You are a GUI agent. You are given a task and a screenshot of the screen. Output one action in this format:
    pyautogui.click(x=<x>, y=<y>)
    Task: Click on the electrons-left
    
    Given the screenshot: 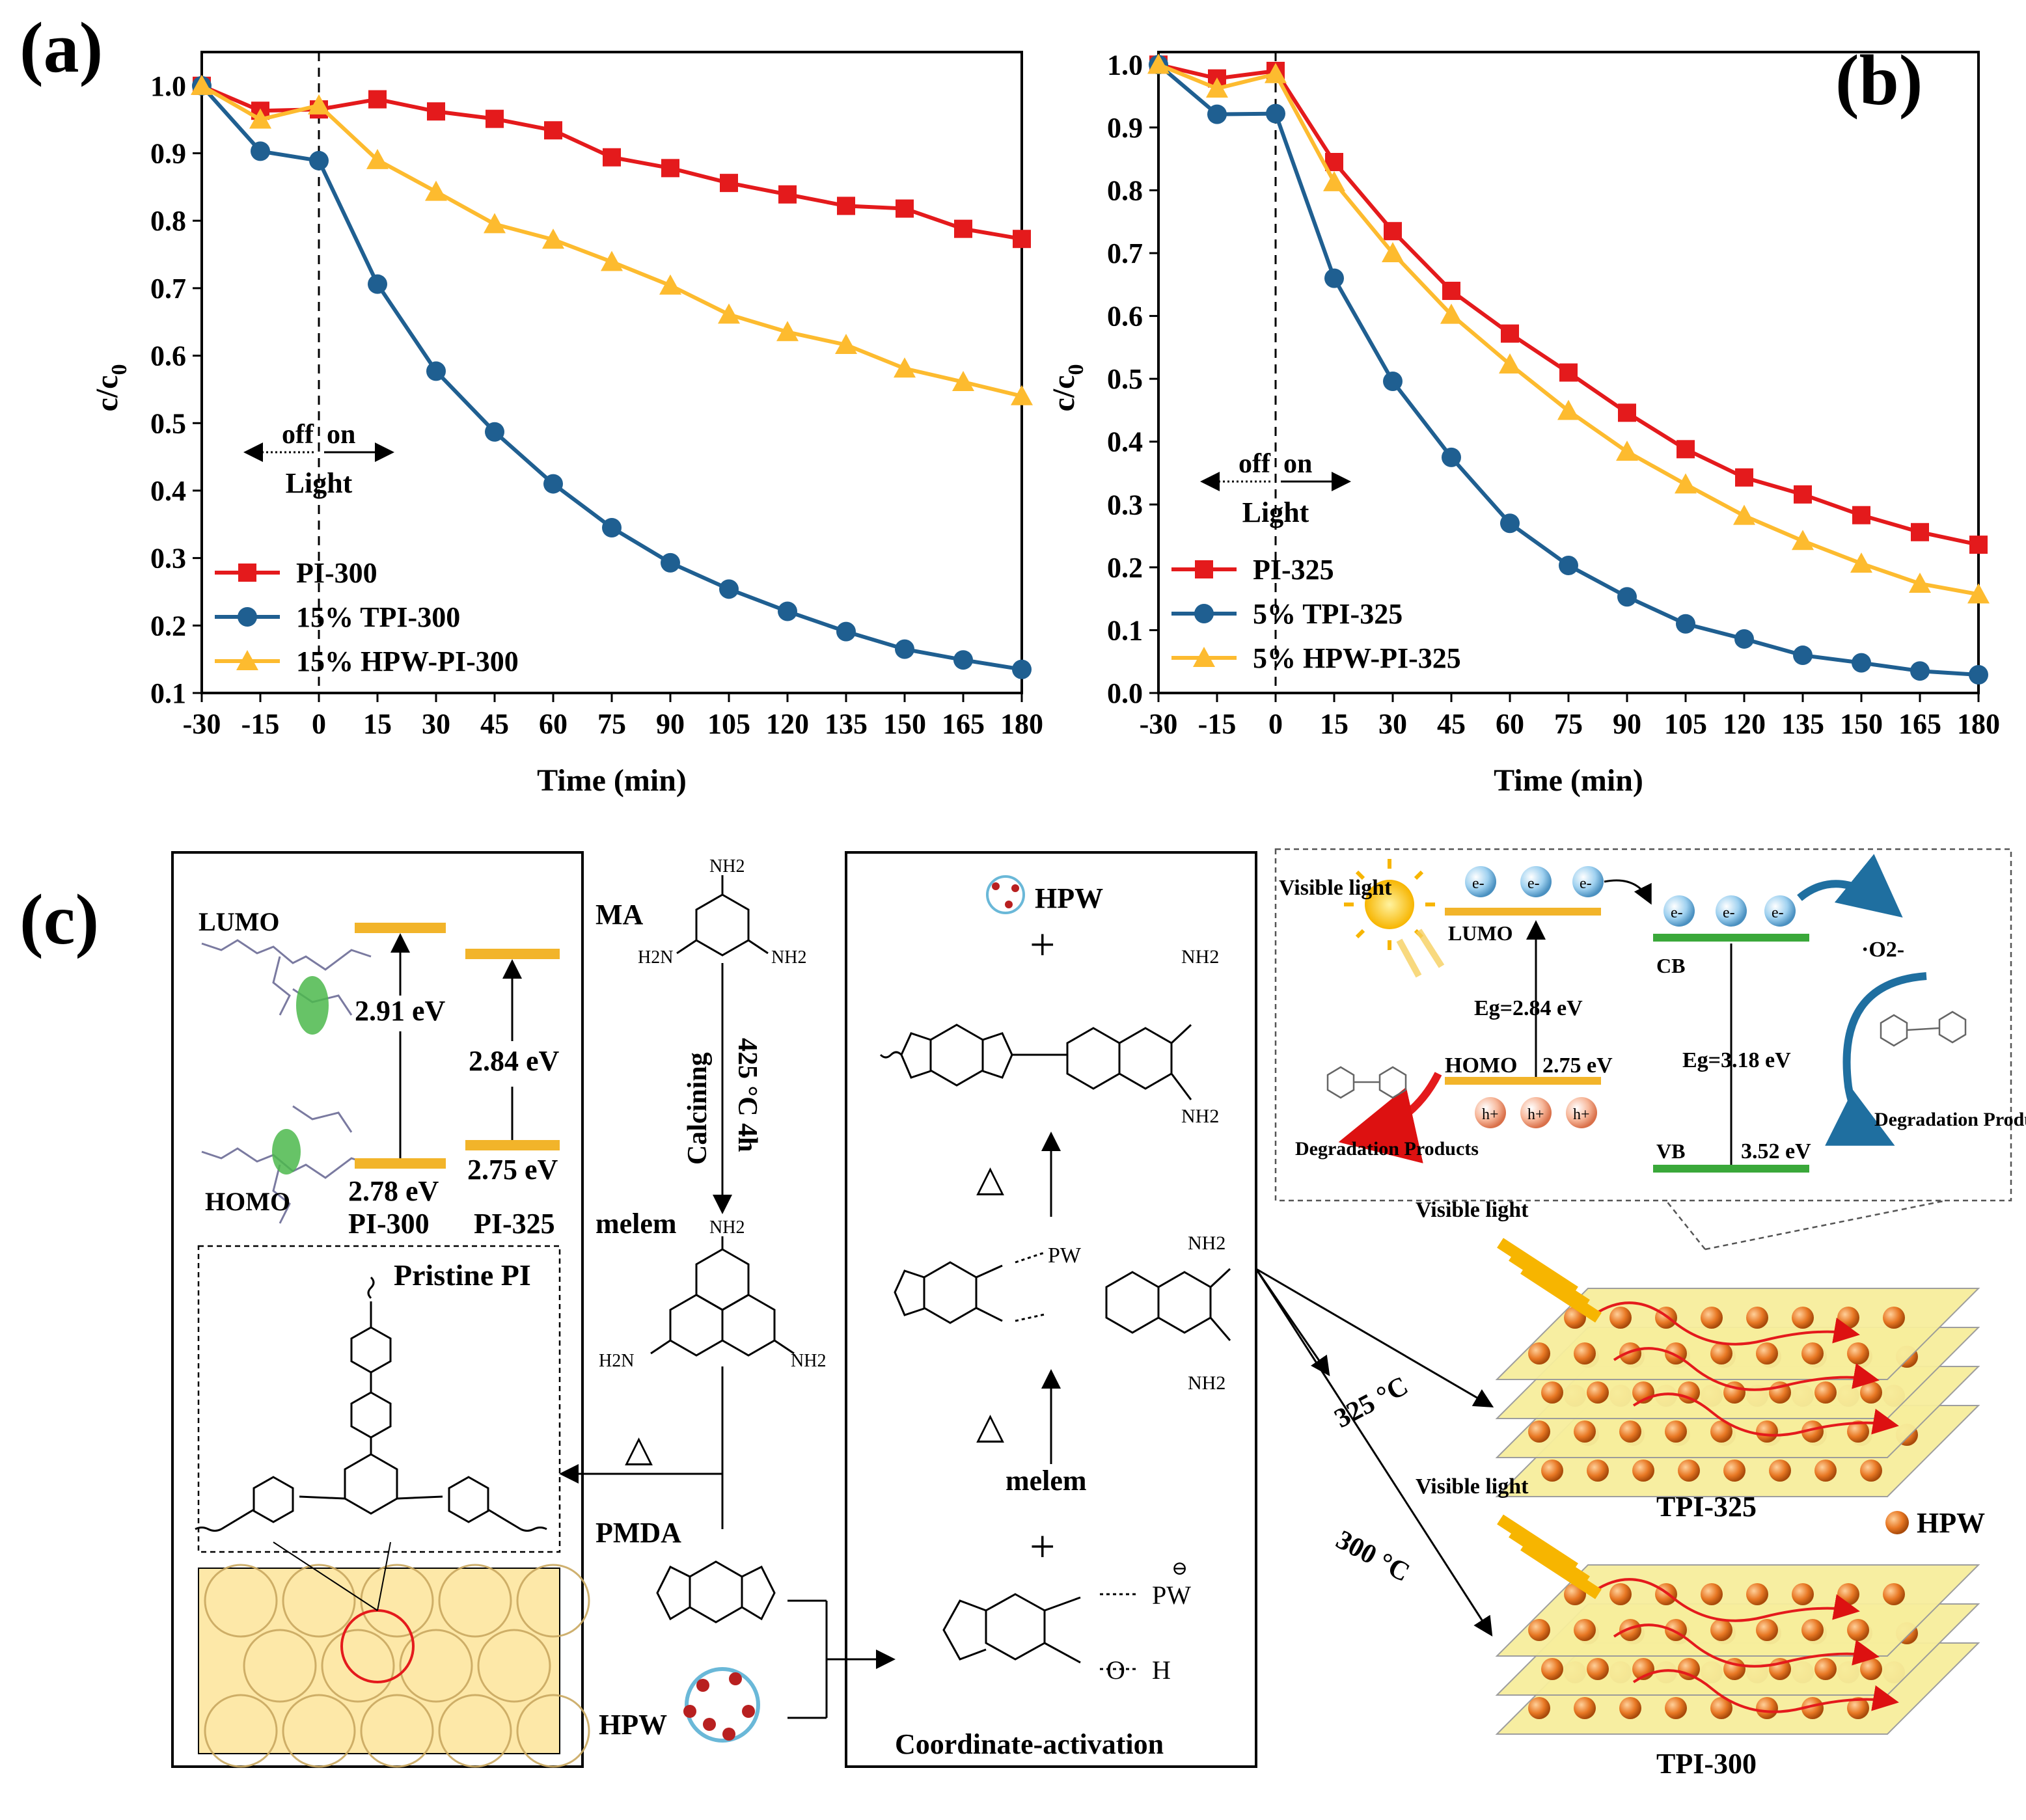 What is the action you would take?
    pyautogui.click(x=1534, y=881)
    